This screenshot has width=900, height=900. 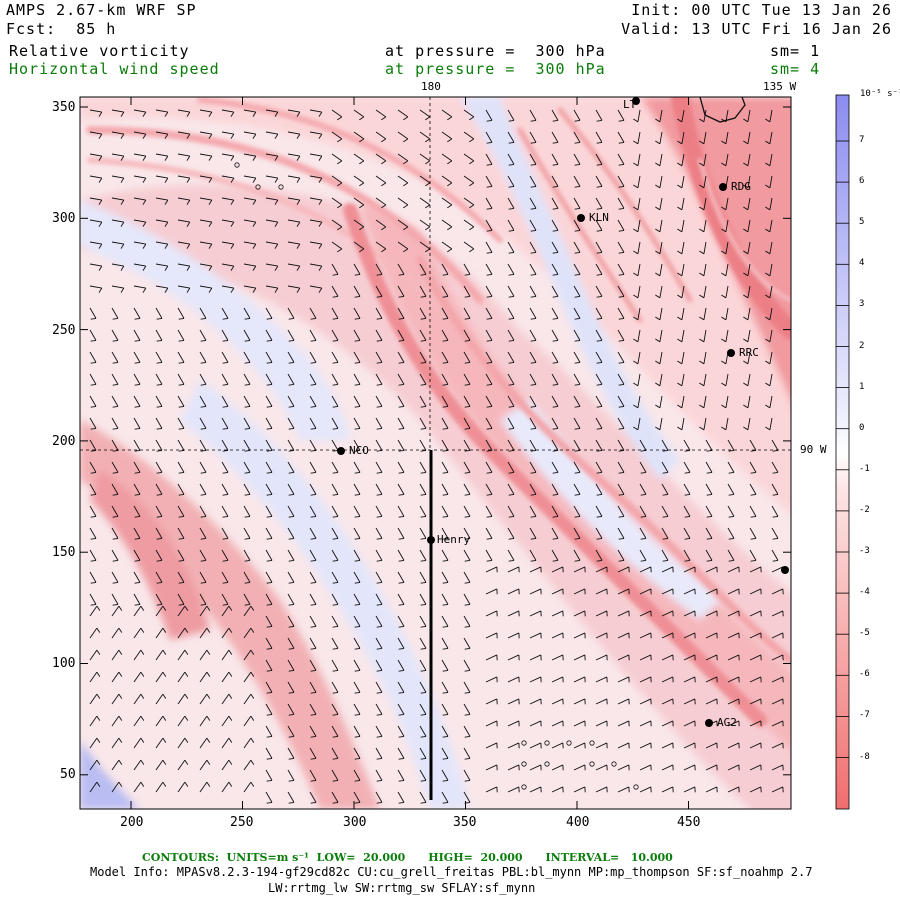 I want to click on calm-wind-marker, so click(x=547, y=764).